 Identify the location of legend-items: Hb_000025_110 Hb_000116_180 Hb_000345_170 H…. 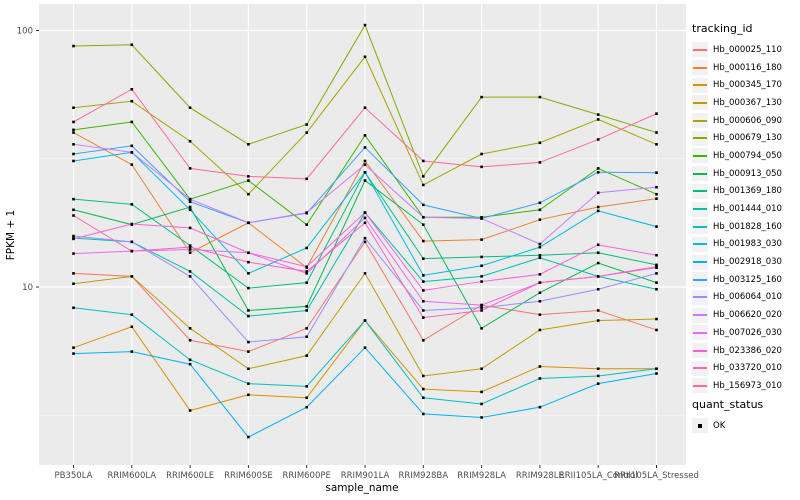
(745, 218).